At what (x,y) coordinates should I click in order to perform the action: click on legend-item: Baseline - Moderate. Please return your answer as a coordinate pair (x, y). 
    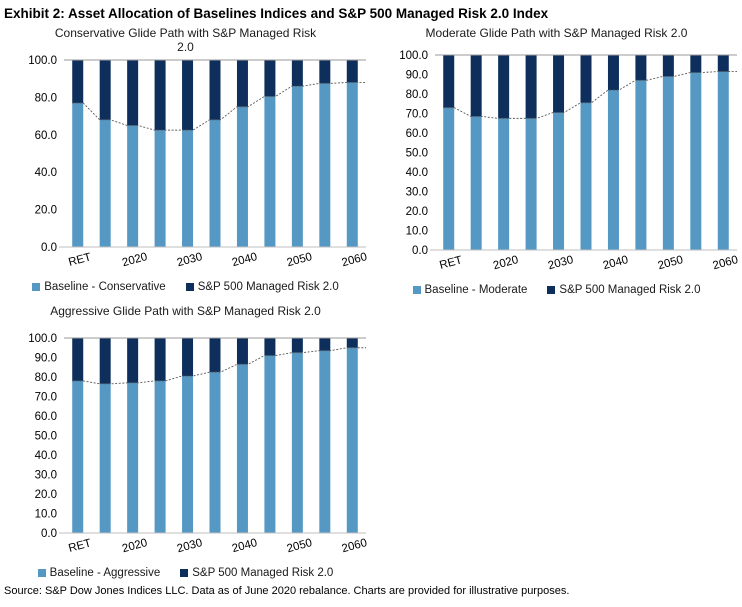
    Looking at the image, I should click on (469, 290).